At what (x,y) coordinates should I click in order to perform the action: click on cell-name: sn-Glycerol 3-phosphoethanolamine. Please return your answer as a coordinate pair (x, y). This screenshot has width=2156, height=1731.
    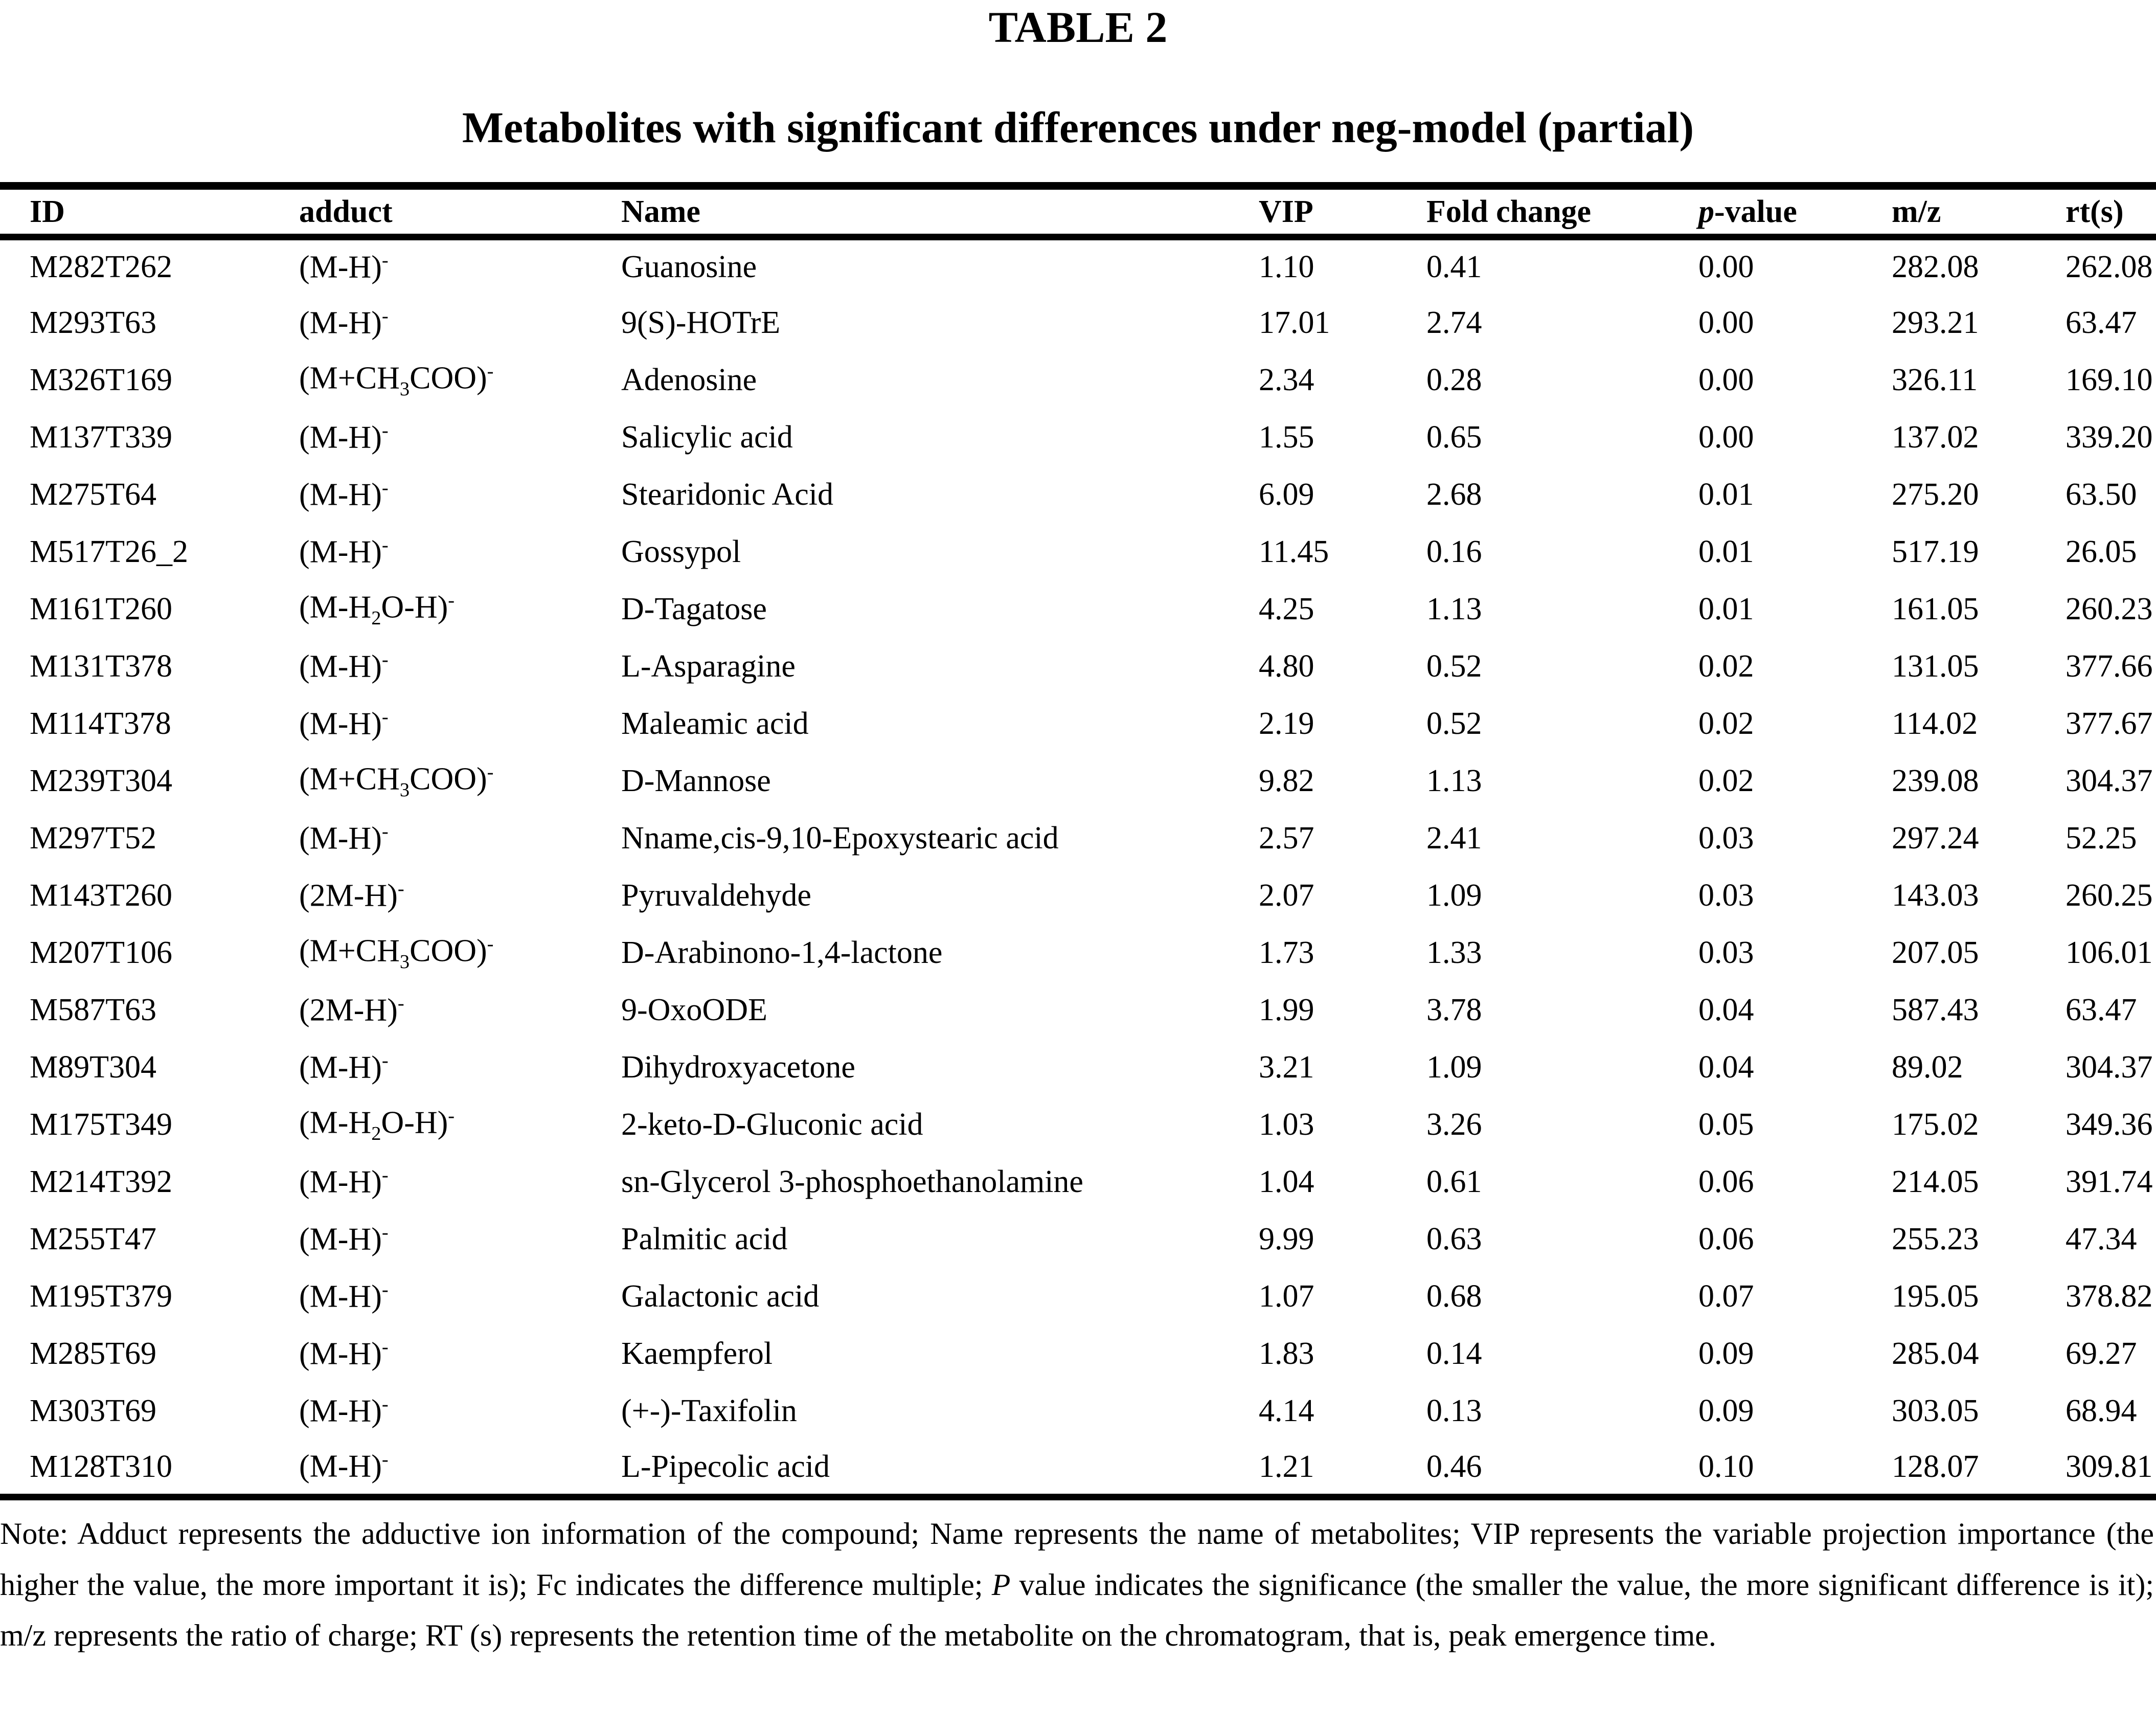
    Looking at the image, I should click on (852, 1181).